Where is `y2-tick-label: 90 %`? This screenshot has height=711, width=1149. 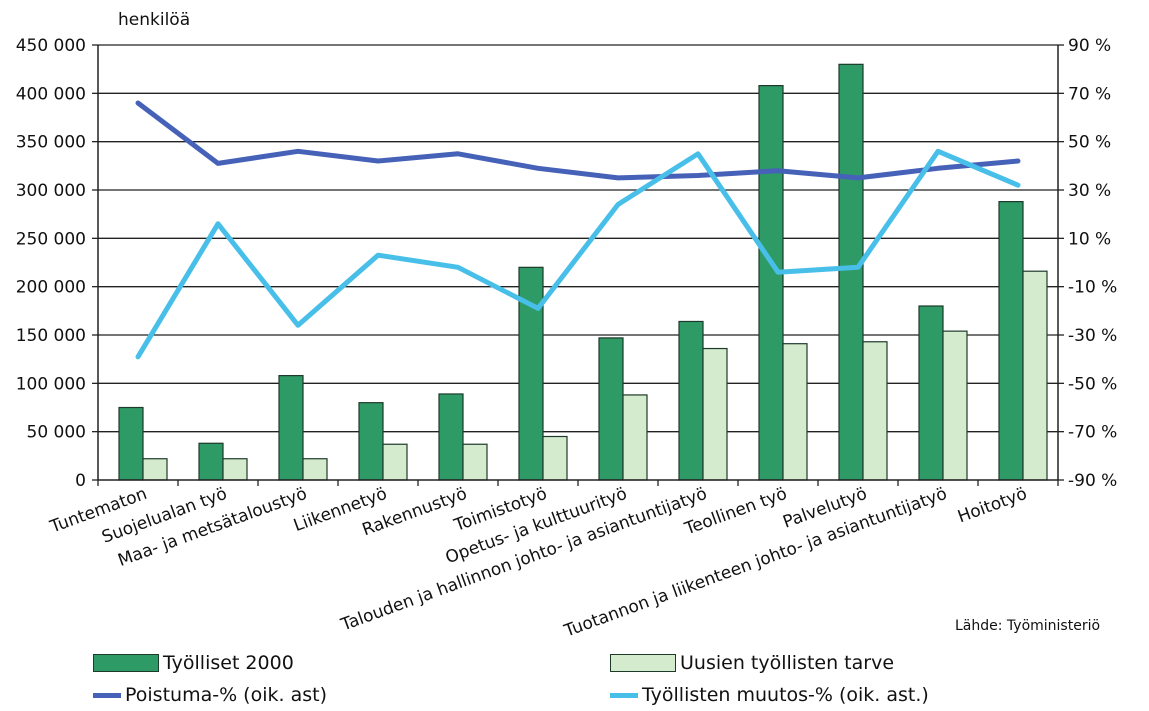 y2-tick-label: 90 % is located at coordinates (1089, 46).